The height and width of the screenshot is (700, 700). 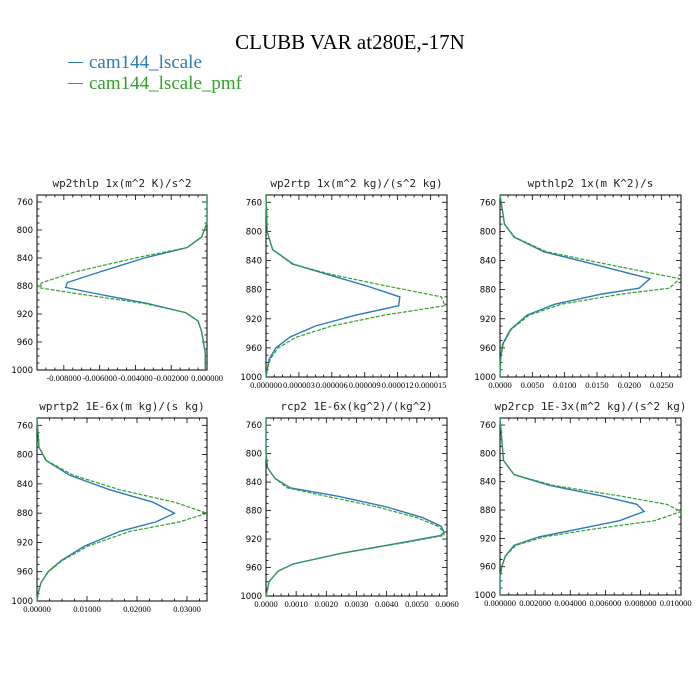 I want to click on x-tick-label: 0.0200, so click(x=629, y=385).